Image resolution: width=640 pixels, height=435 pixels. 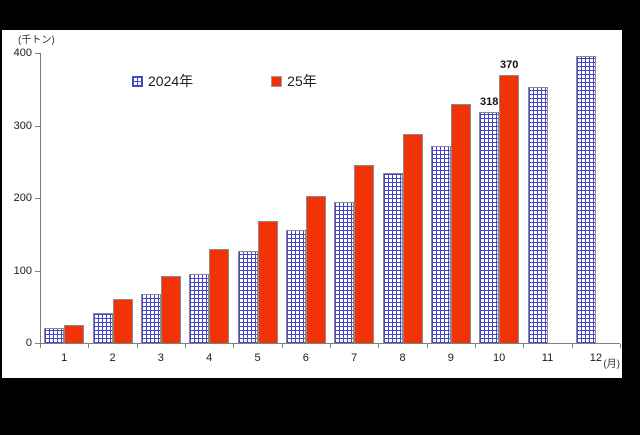 I want to click on legend-label-25: 25年, so click(x=302, y=81).